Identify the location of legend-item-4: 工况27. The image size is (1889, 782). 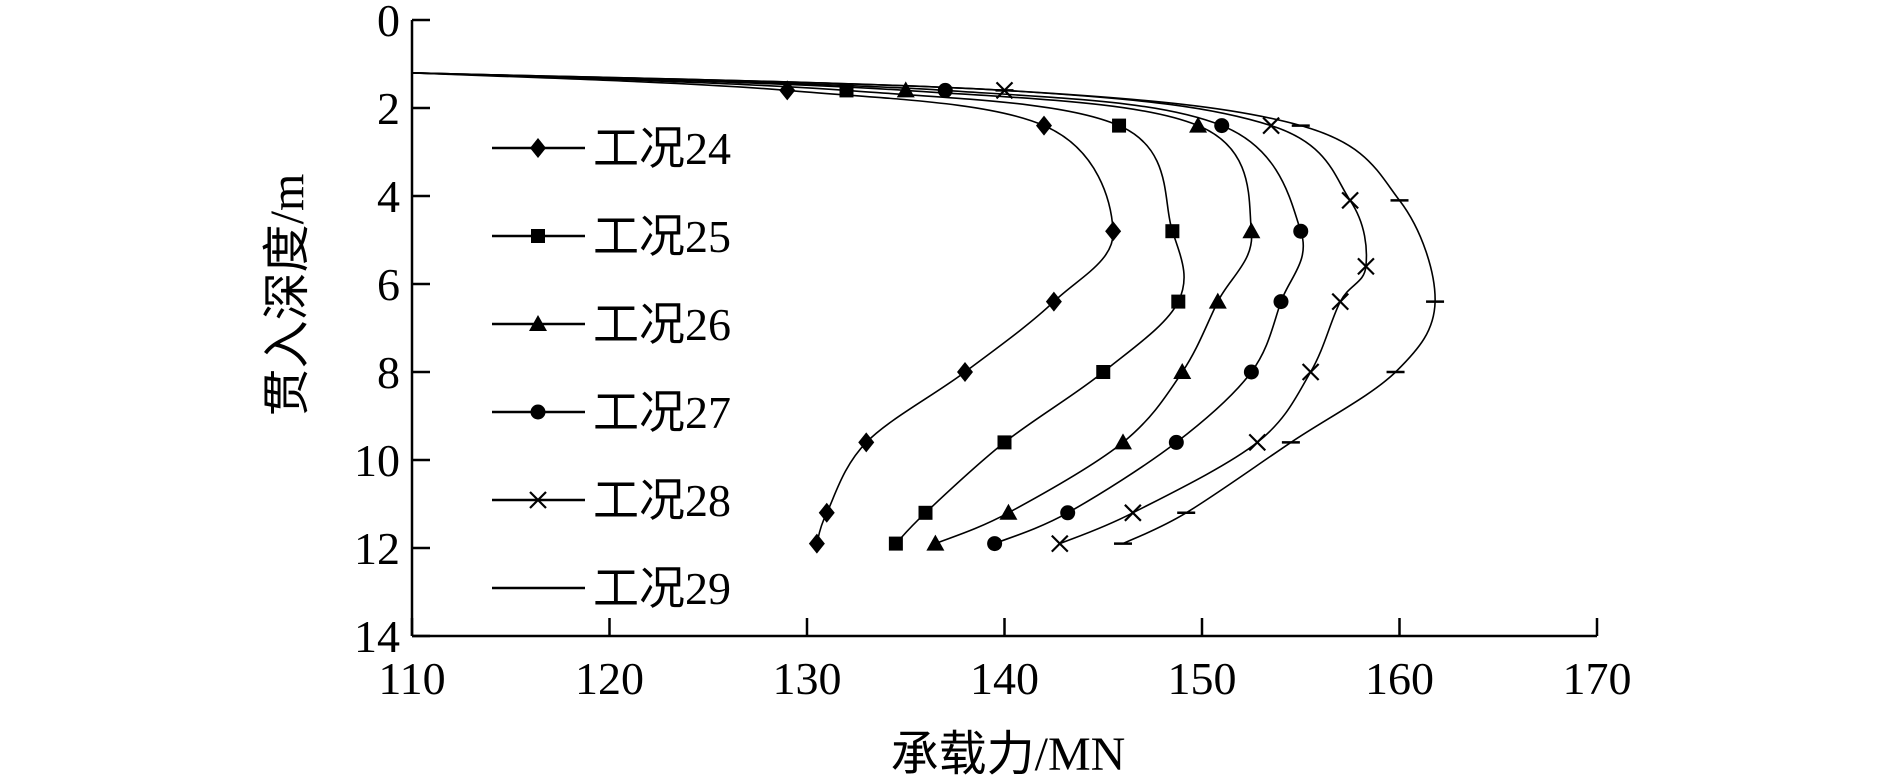
(611, 412).